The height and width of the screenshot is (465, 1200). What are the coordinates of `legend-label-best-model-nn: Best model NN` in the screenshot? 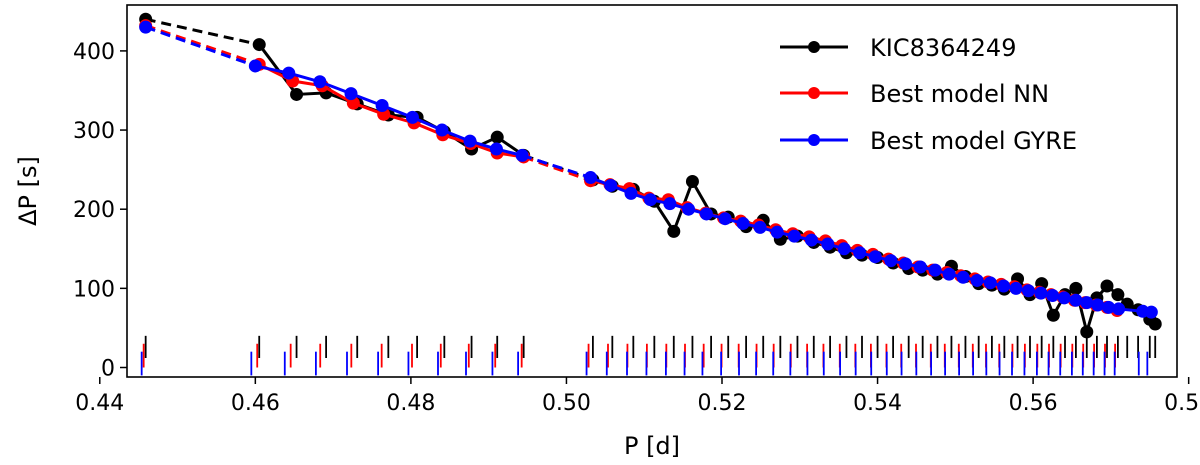 It's located at (959, 94).